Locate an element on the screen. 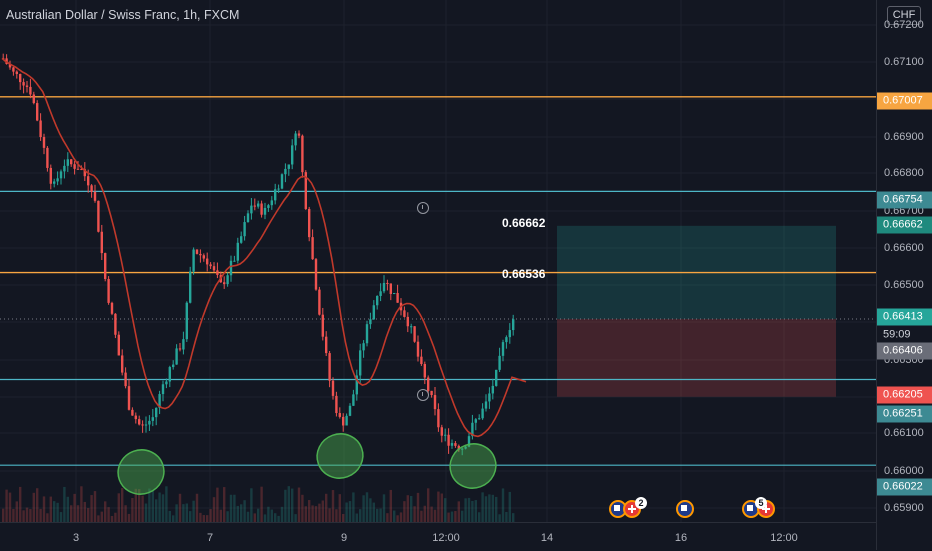  highlight-ellipses is located at coordinates (307, 463).